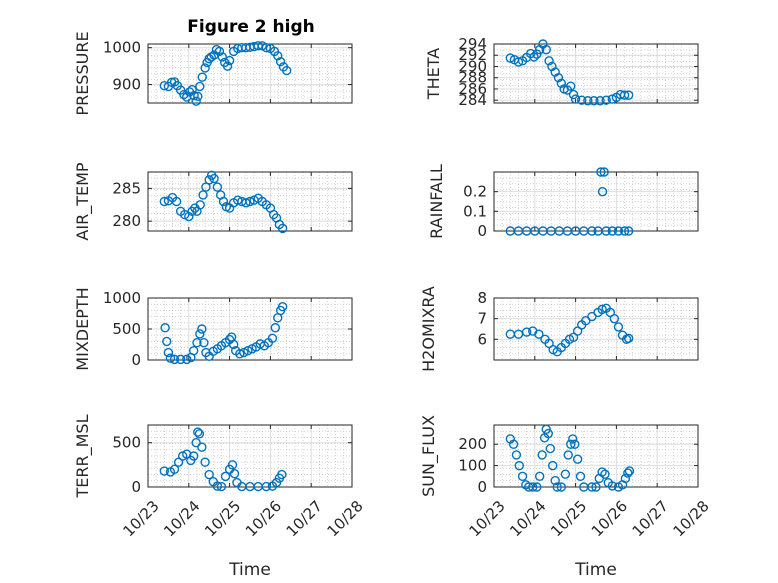 This screenshot has height=583, width=778. I want to click on y-tick-label: 284, so click(472, 100).